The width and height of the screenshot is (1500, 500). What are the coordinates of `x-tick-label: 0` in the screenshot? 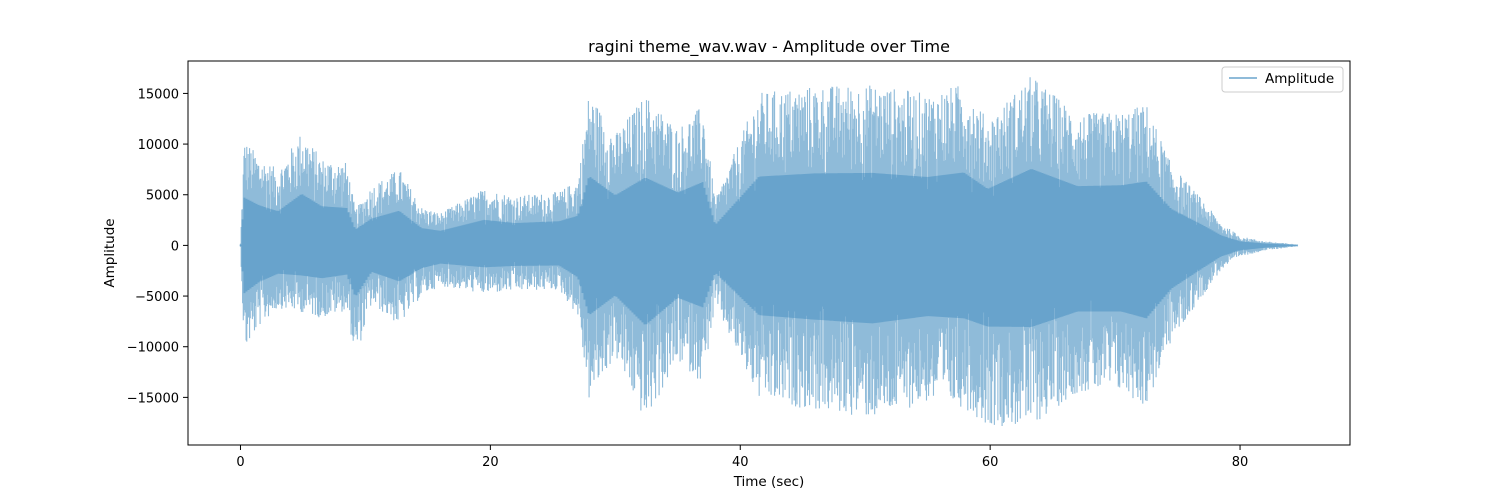 It's located at (240, 462).